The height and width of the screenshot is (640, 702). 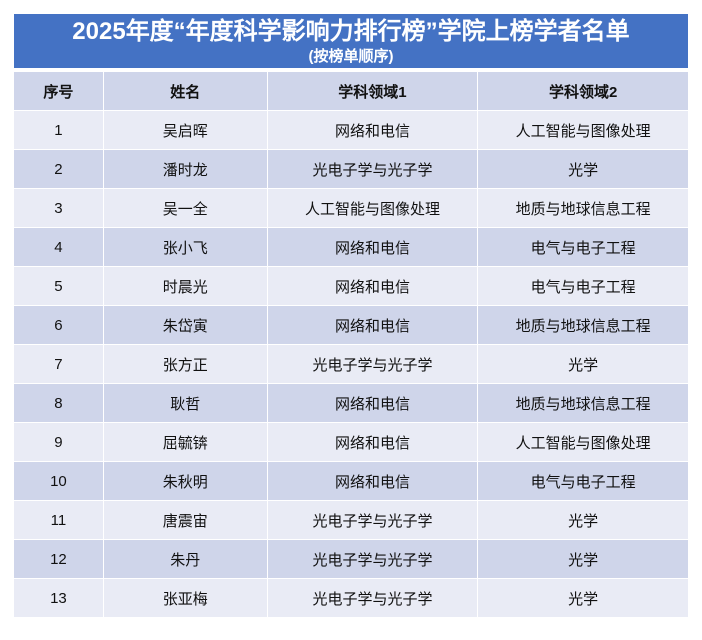 I want to click on cell-name: 吴启晖, so click(x=185, y=130).